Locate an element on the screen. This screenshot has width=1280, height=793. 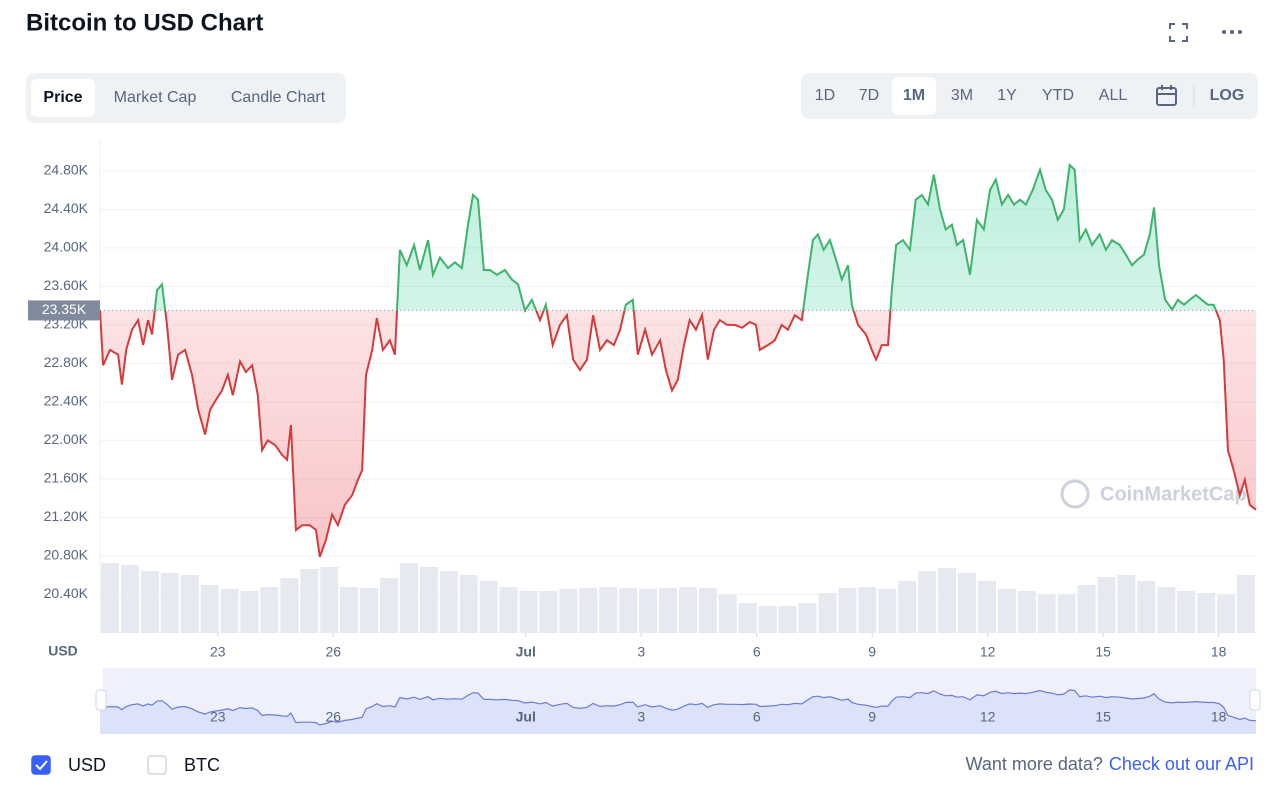
y-tick-label: 24.40K is located at coordinates (66, 208).